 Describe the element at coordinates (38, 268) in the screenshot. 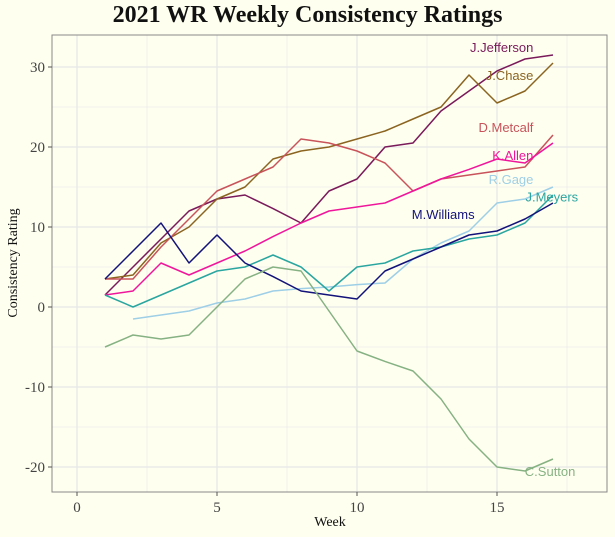

I see `y-axis: -20 -10 0 10 20 30` at that location.